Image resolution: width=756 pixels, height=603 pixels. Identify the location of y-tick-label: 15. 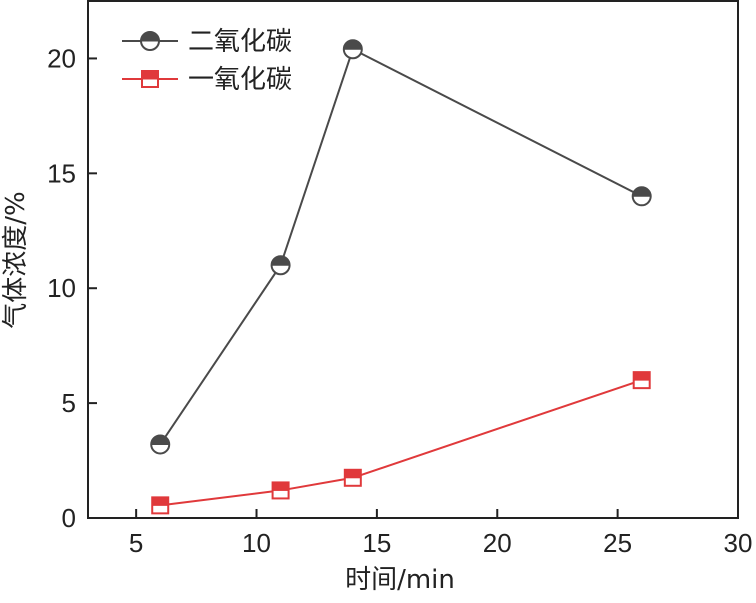
(61, 173).